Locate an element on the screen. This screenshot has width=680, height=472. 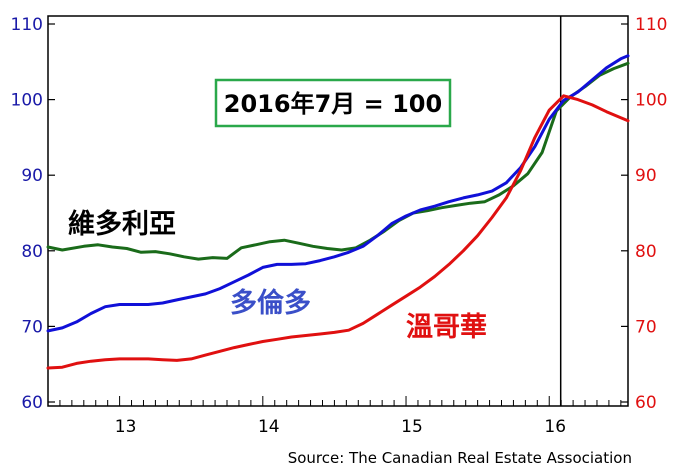
right-tick-label: 110 is located at coordinates (651, 25).